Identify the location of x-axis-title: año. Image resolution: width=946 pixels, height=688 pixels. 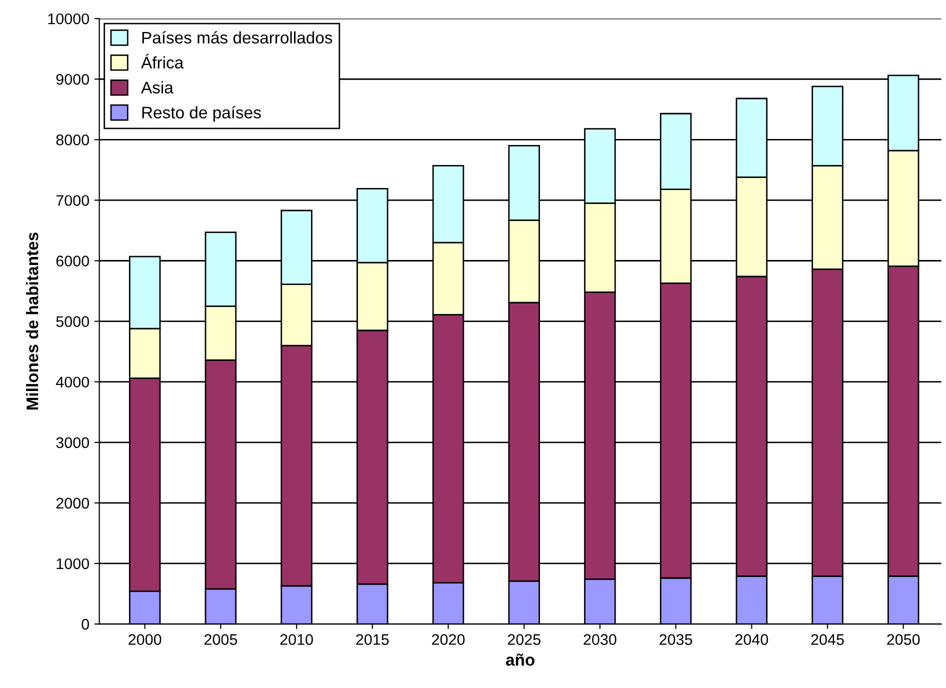
(520, 660).